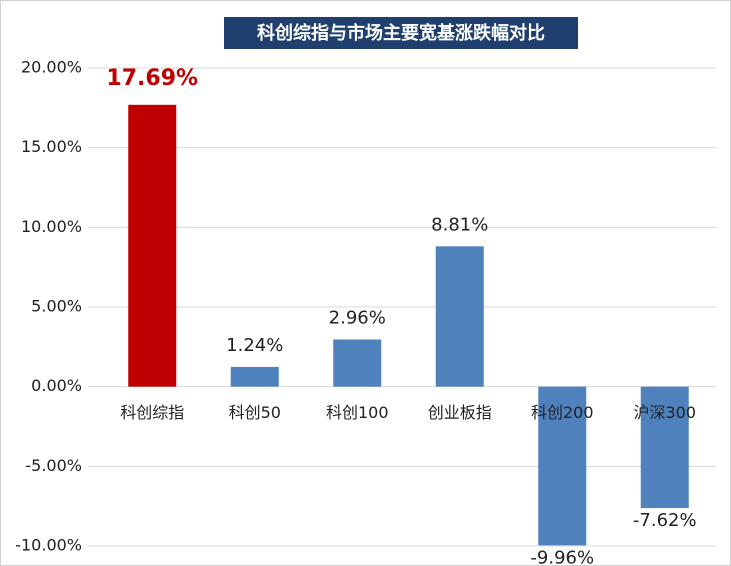 The image size is (731, 566). I want to click on x-tick-label: 科创综指, so click(152, 412).